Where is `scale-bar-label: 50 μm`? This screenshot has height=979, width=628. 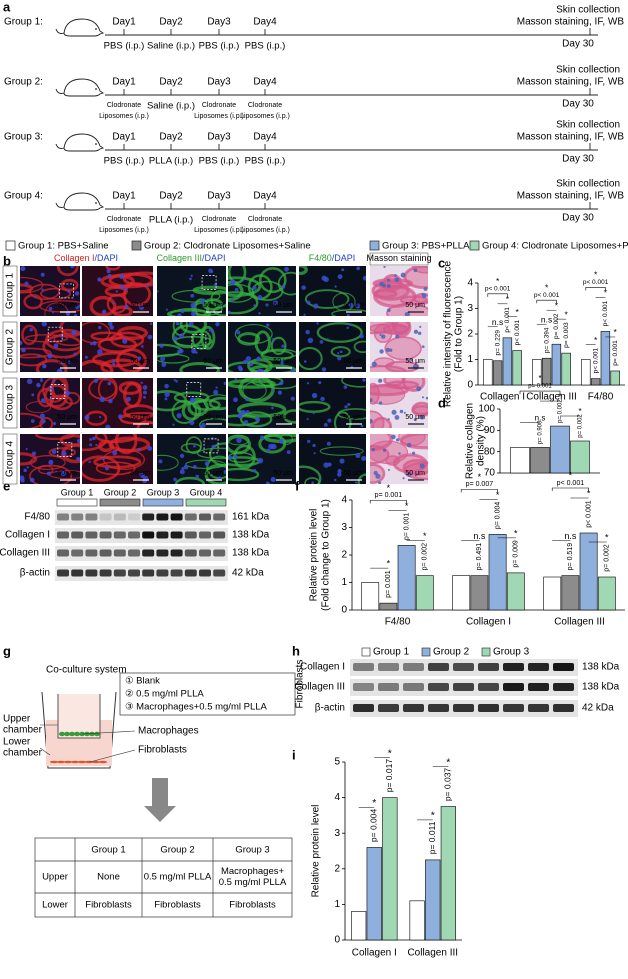 scale-bar-label: 50 μm is located at coordinates (415, 473).